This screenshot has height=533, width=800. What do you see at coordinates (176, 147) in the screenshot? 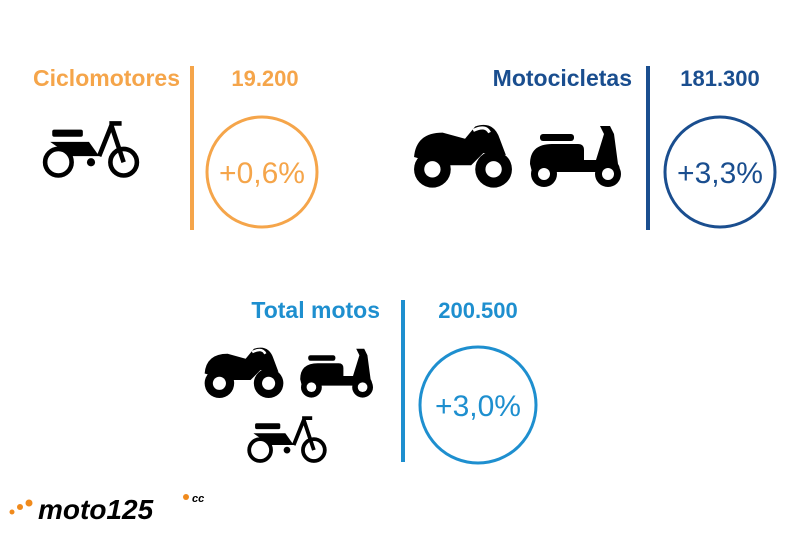
I see `block-ciclomotores: Ciclomotores 19.200 +0,6%` at bounding box center [176, 147].